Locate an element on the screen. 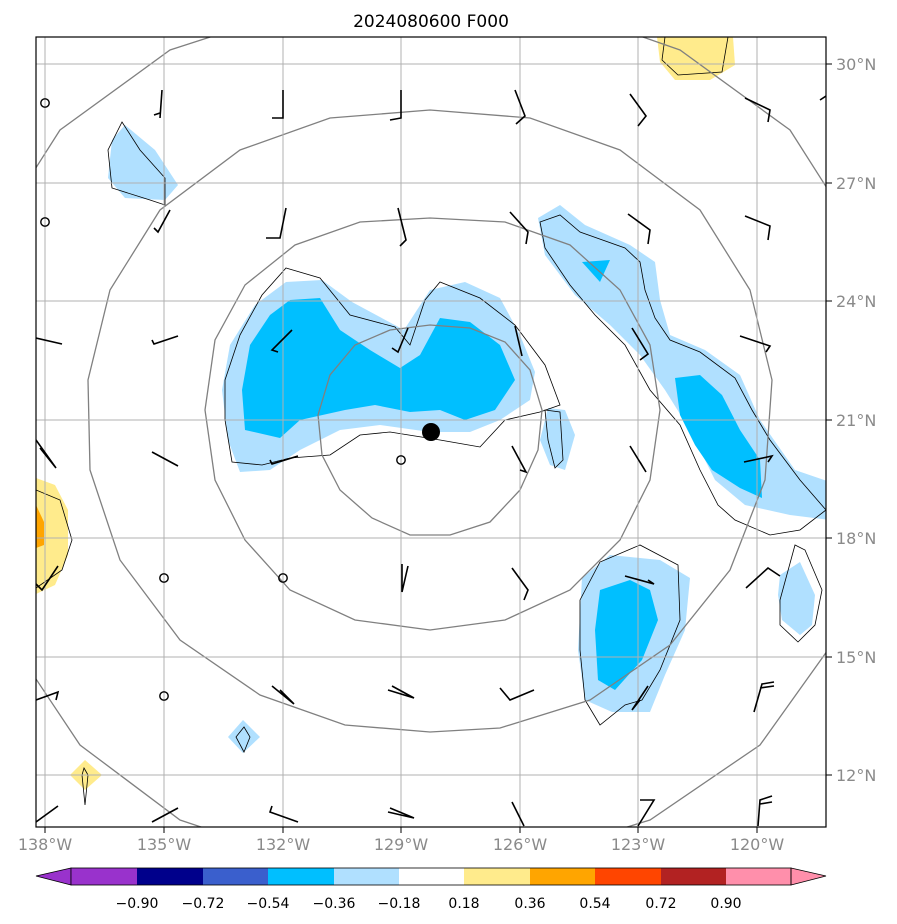  lat-label: 27°N is located at coordinates (856, 183).